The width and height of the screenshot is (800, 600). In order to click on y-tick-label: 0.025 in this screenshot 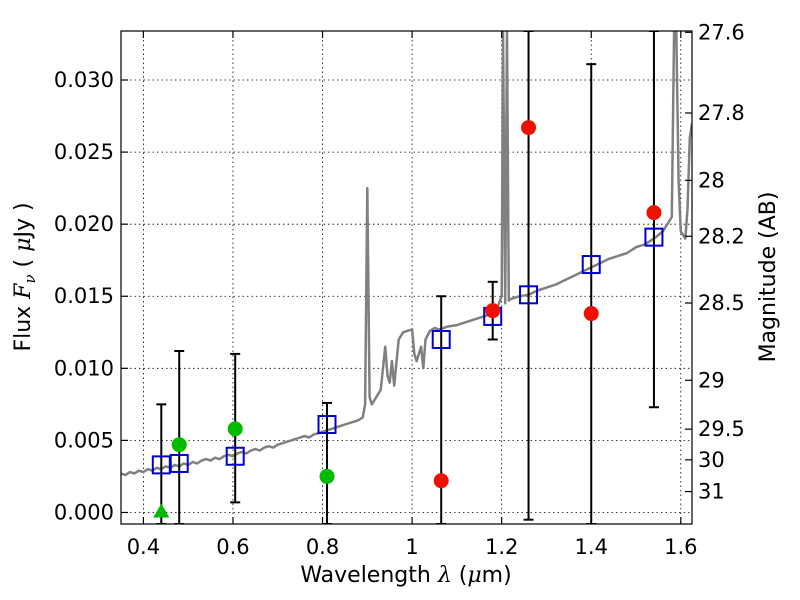, I will do `click(84, 152)`.